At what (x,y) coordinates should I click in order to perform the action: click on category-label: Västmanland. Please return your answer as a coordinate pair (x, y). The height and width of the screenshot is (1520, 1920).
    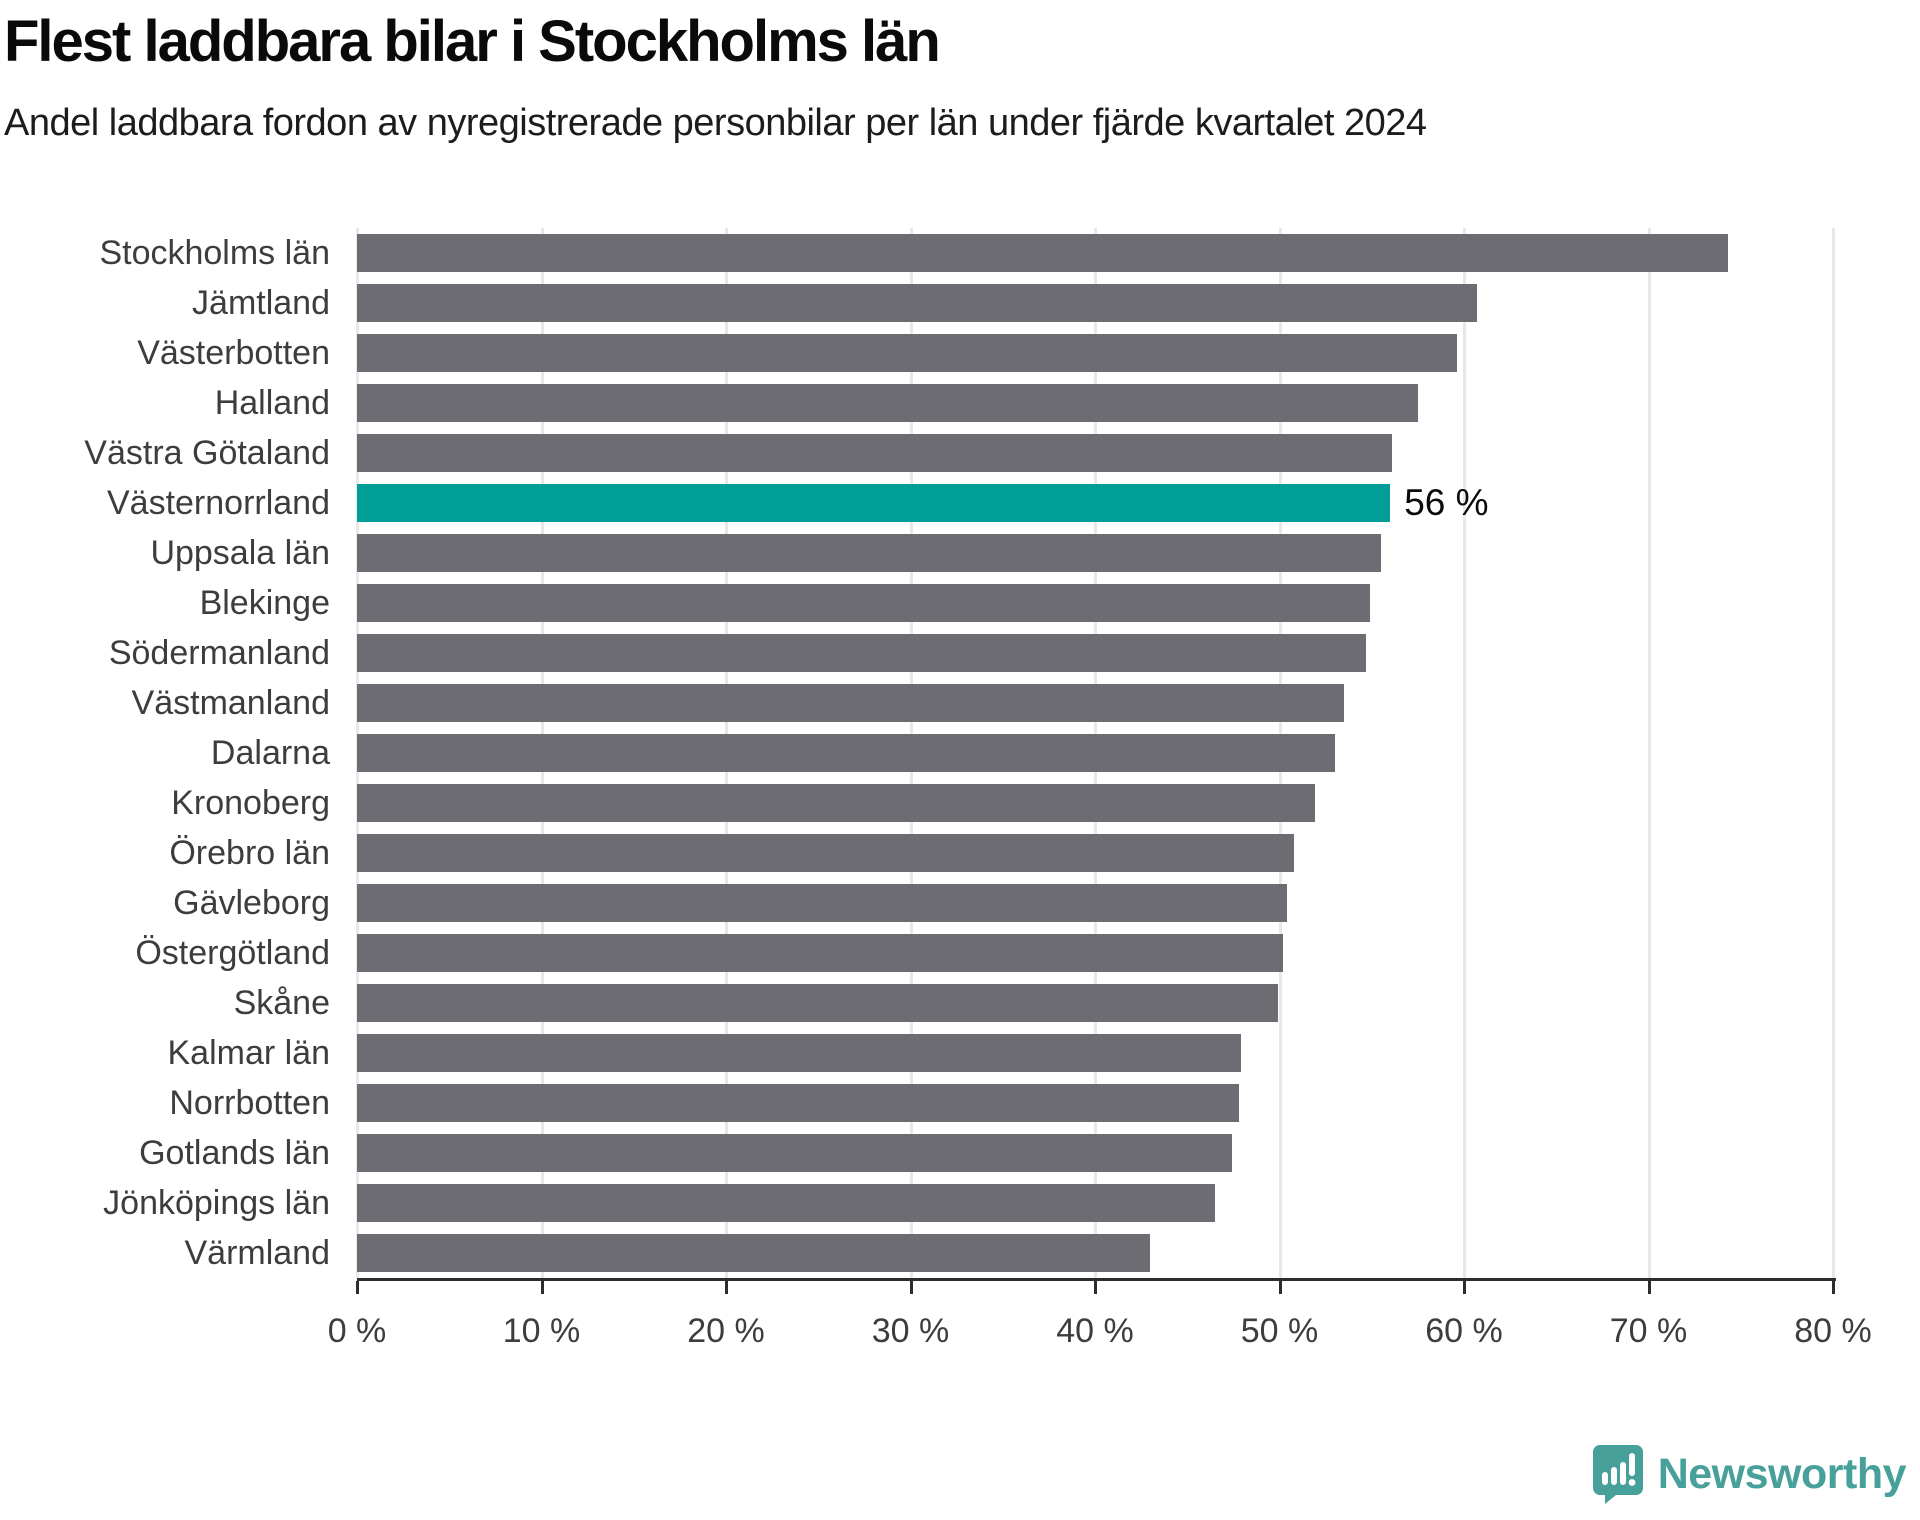
    Looking at the image, I should click on (230, 703).